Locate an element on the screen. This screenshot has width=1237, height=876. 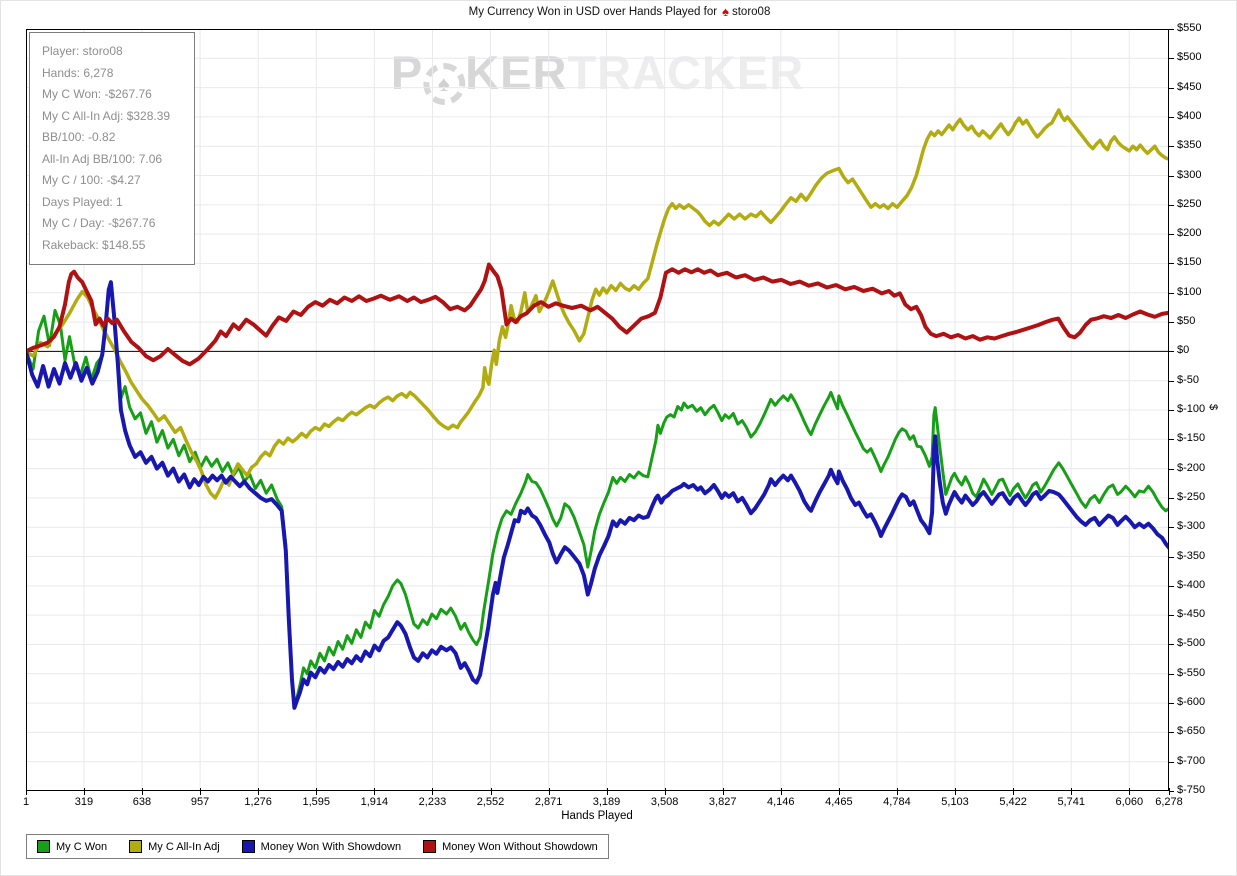
y-tick-label: $0 is located at coordinates (1183, 350).